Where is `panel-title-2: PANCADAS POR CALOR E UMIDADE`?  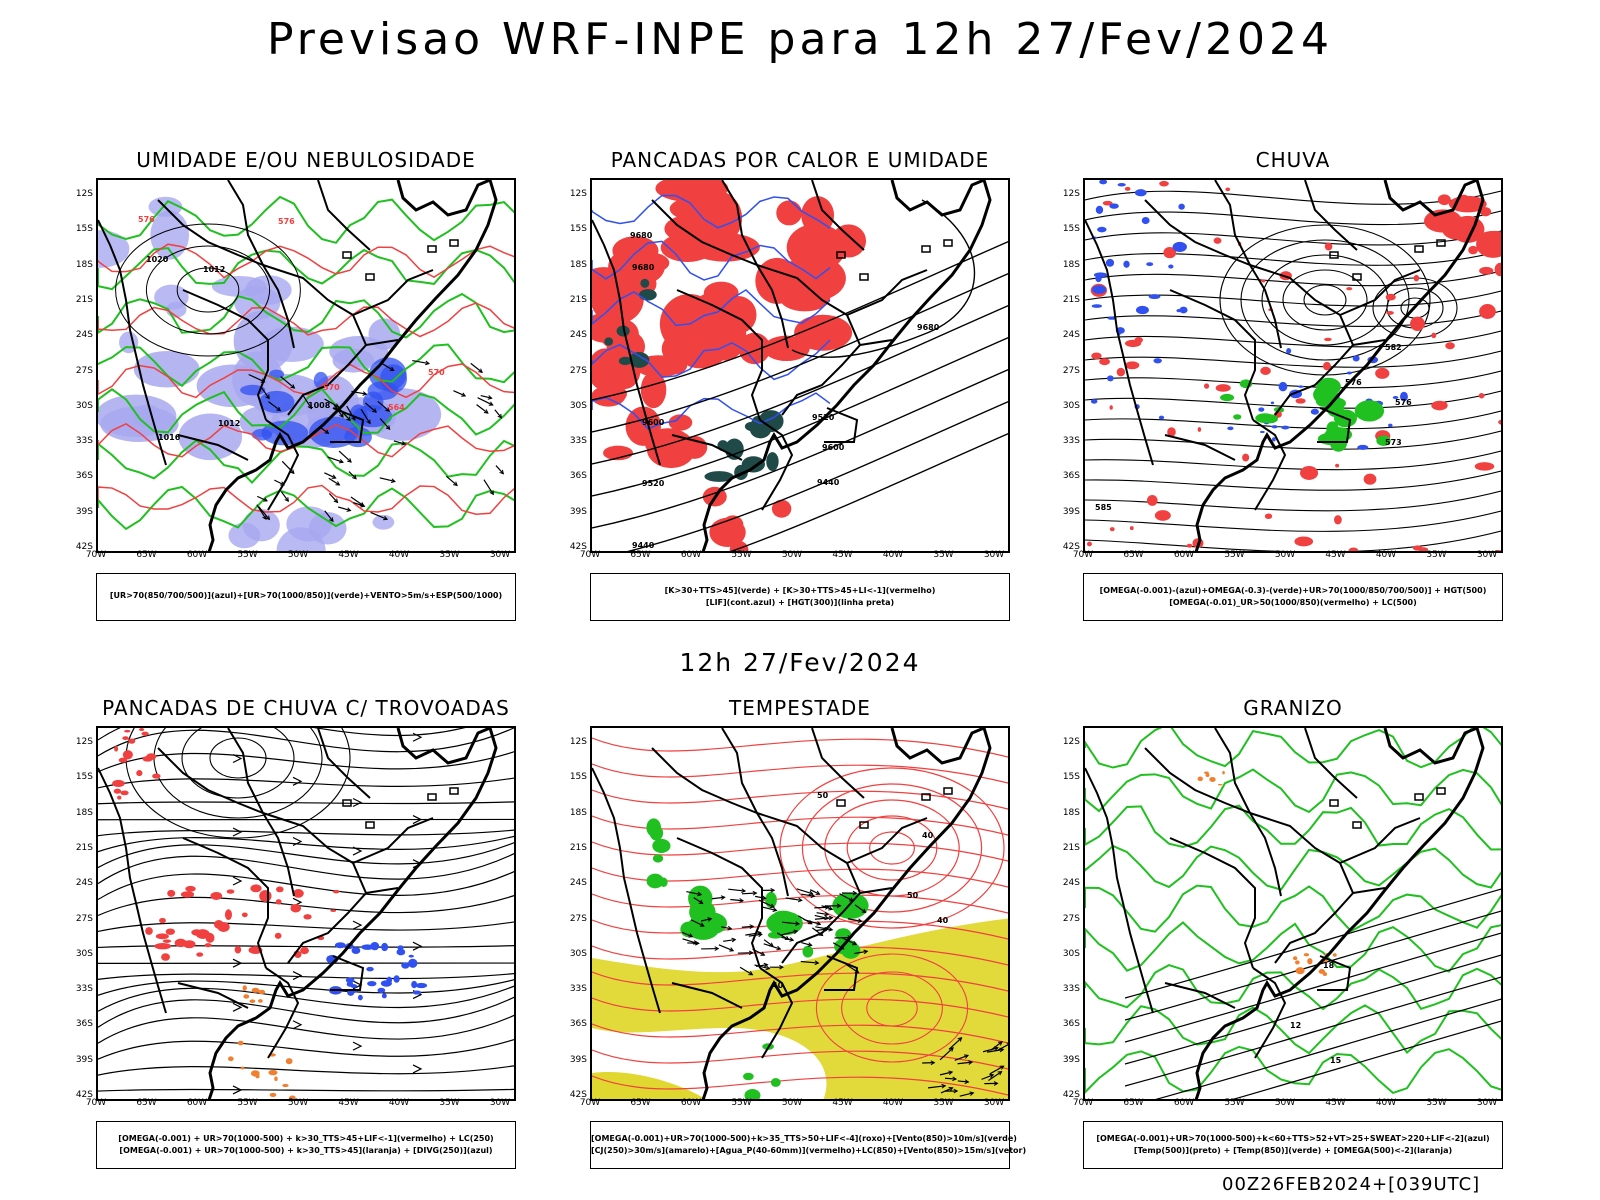
panel-title-2: PANCADAS POR CALOR E UMIDADE is located at coordinates (800, 160).